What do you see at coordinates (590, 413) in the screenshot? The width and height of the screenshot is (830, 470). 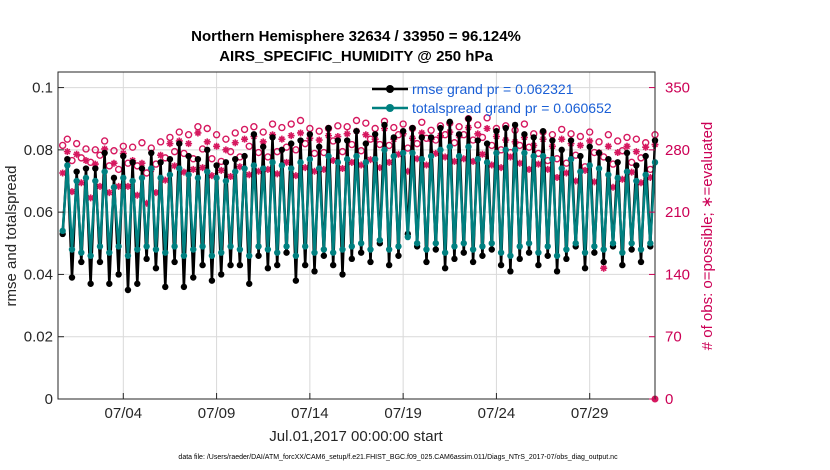 I see `x-tick-label: 07/29` at bounding box center [590, 413].